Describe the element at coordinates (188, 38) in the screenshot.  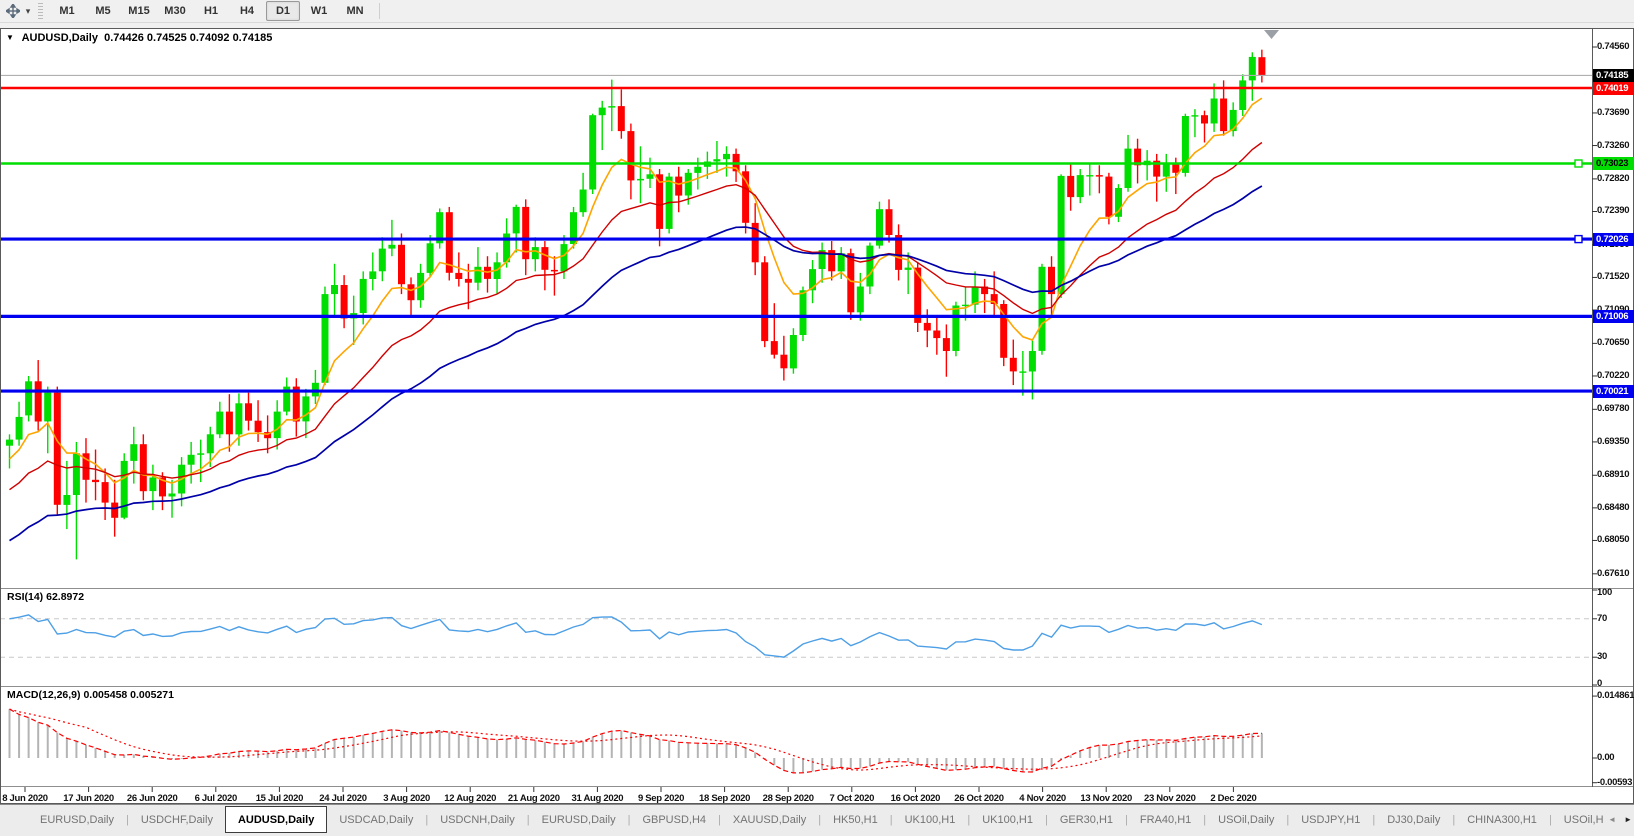
I see `chart-ohlc-values: 0.74426 0.74525 0.74092 0.74185` at that location.